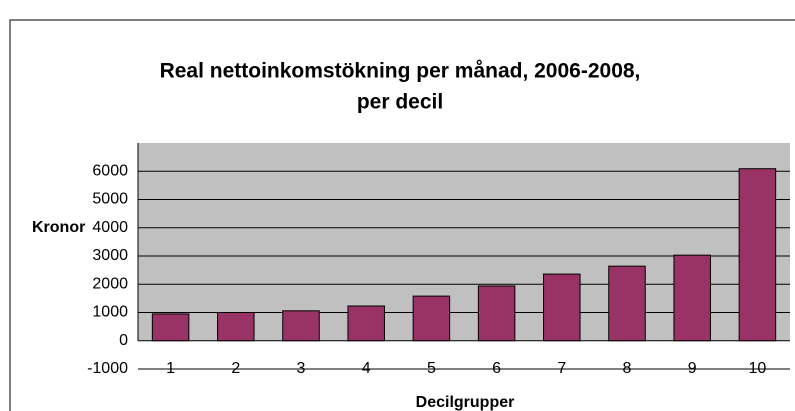 The image size is (795, 411). I want to click on y-tick-label: 3000, so click(110, 255).